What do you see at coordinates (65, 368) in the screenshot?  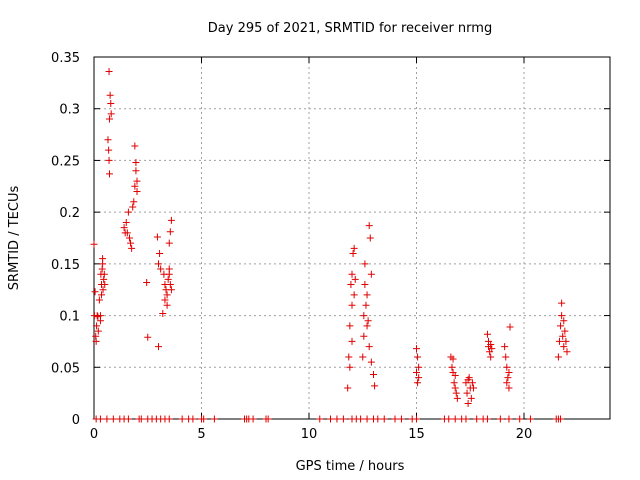 I see `y-tick-label: 0.05` at bounding box center [65, 368].